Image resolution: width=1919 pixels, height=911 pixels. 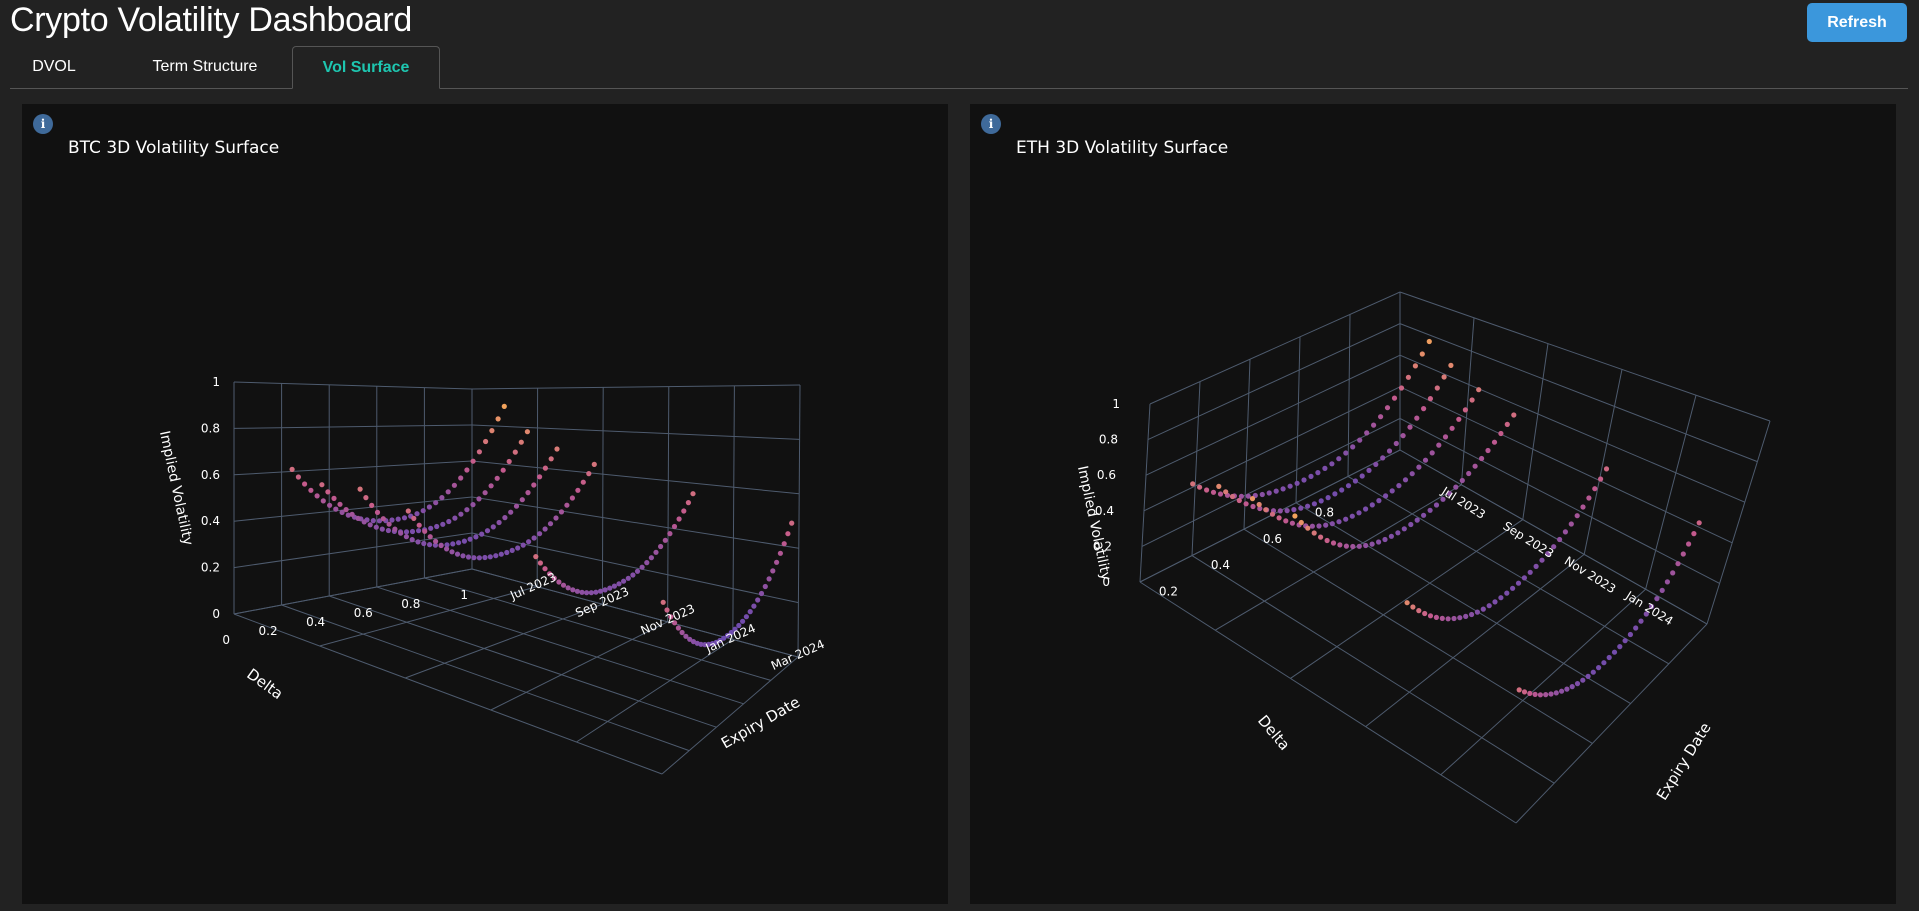 What do you see at coordinates (43, 124) in the screenshot?
I see `info-icon: i` at bounding box center [43, 124].